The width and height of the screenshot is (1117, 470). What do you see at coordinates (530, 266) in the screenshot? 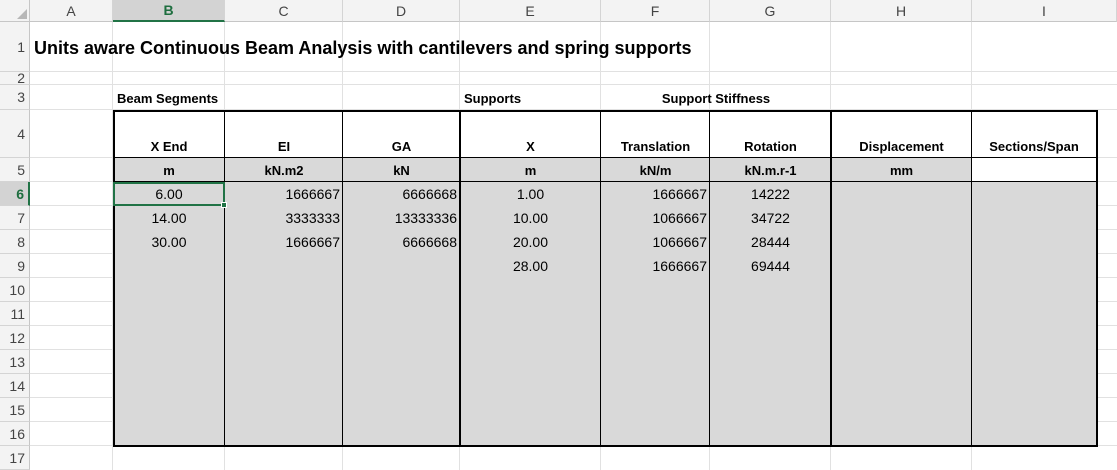
I see `support-x-cell: 28.00` at bounding box center [530, 266].